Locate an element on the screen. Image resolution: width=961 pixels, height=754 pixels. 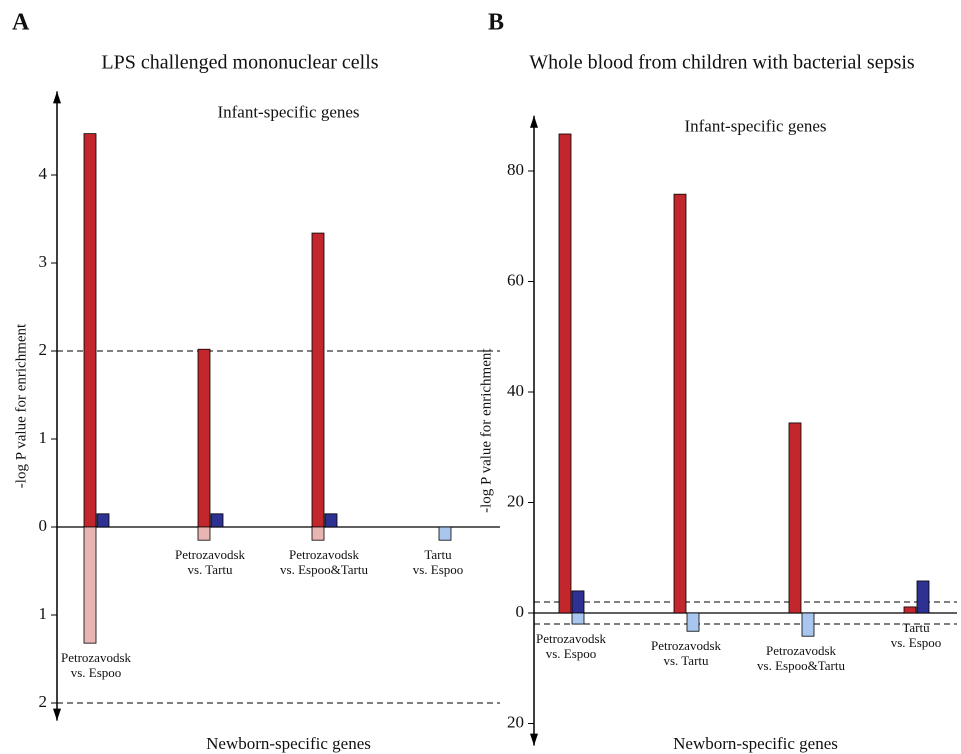
panel-label: A is located at coordinates (21, 23).